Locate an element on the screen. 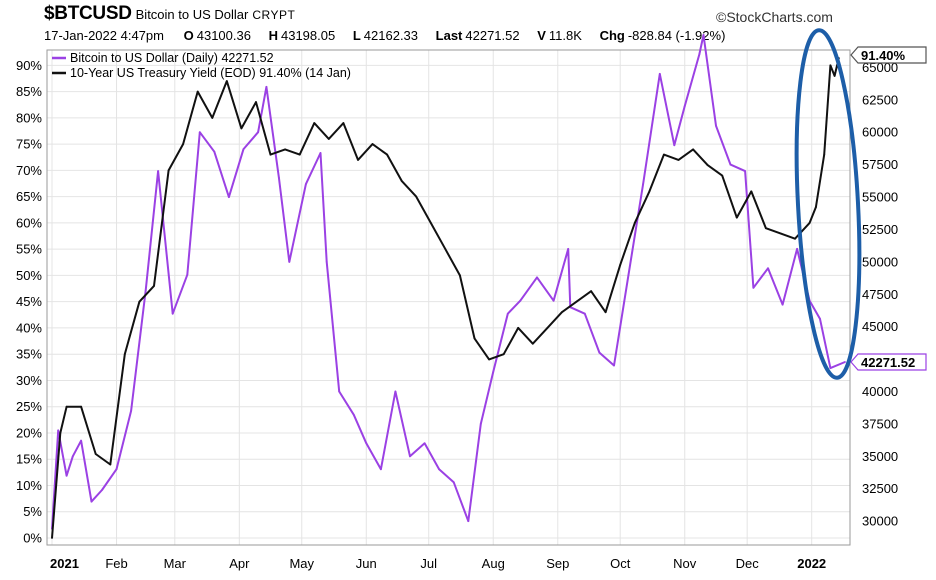 This screenshot has height=580, width=936. right-tick-label: 37500 is located at coordinates (880, 423).